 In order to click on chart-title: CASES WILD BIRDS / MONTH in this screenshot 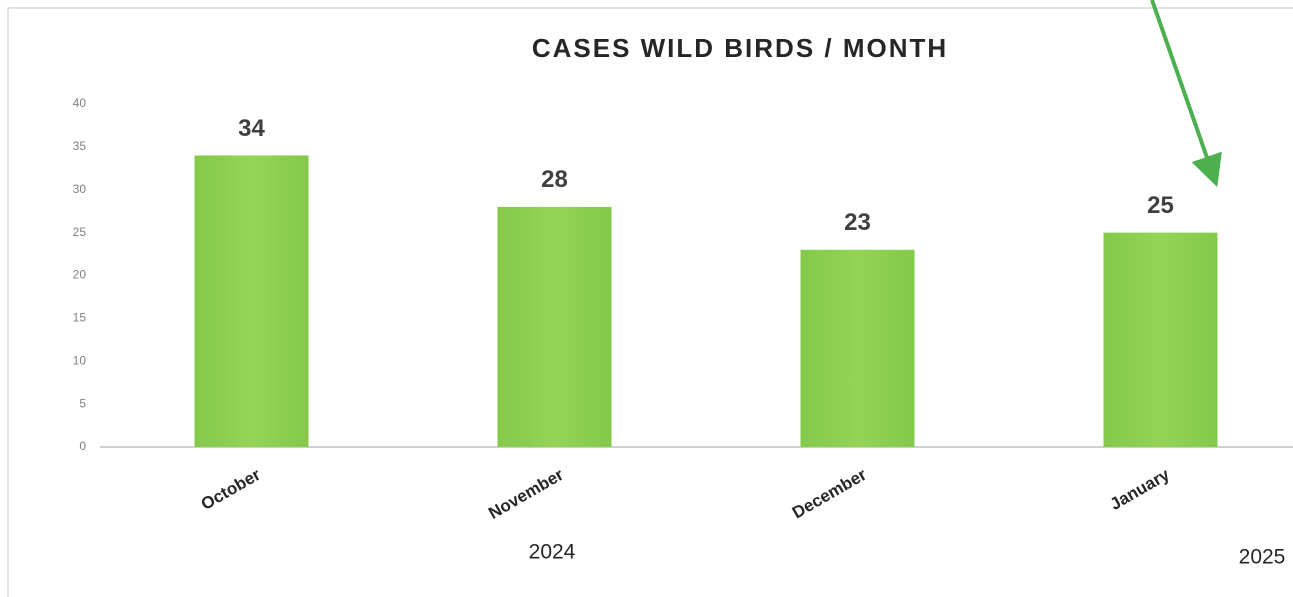, I will do `click(740, 48)`.